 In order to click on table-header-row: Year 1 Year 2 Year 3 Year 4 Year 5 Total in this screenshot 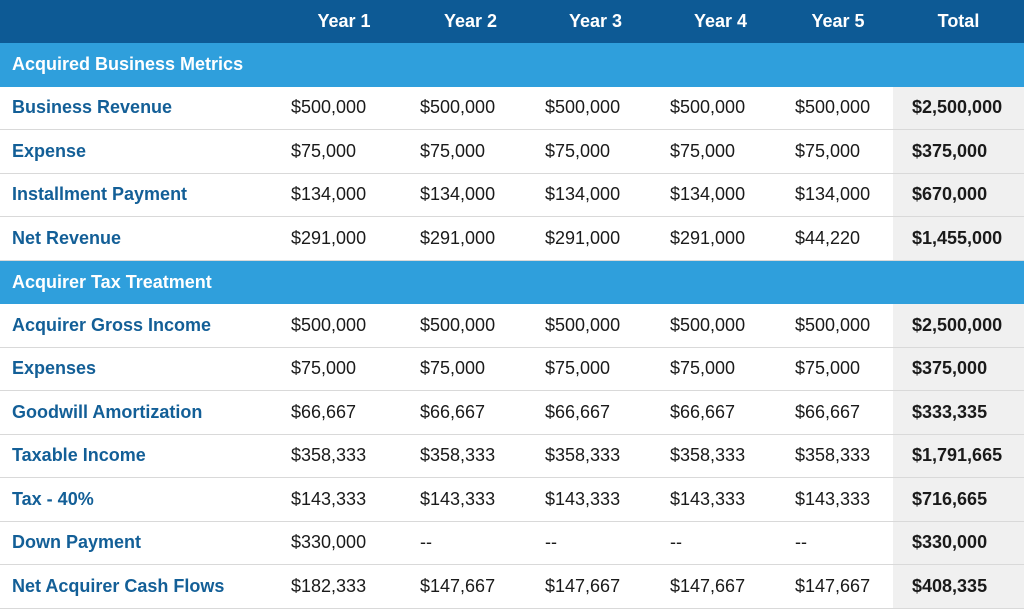, I will do `click(512, 21)`.